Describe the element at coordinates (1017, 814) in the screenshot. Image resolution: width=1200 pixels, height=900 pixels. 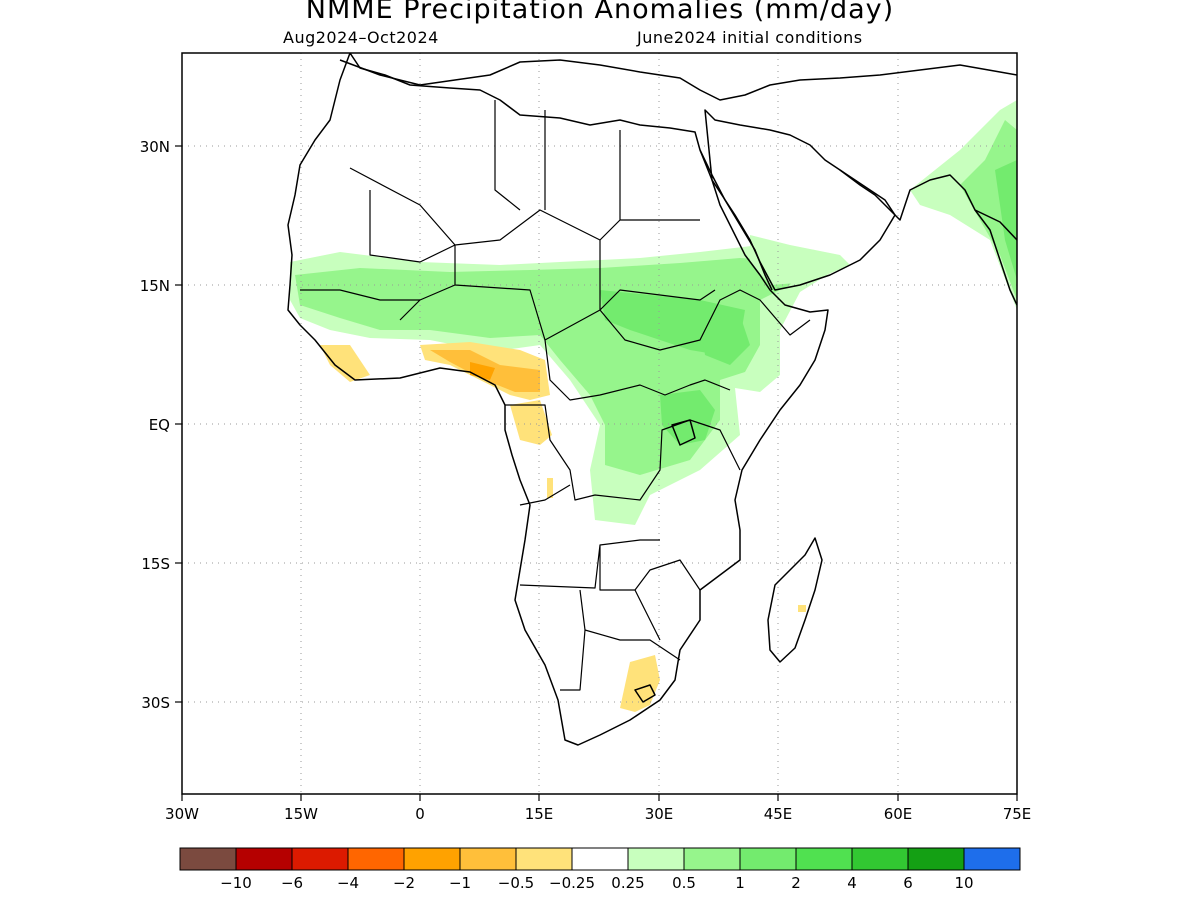
I see `lon-label-75e: 75E` at that location.